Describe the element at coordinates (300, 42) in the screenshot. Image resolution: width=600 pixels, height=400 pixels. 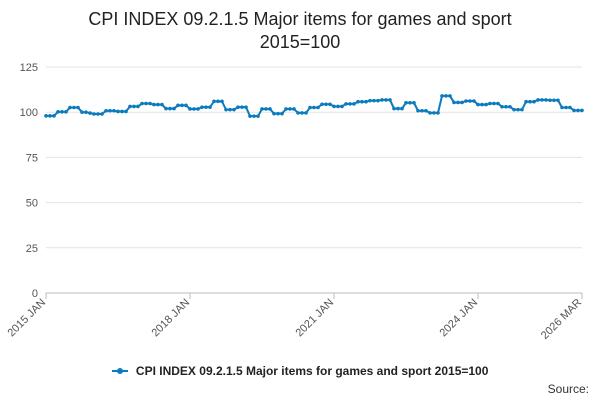
I see `chart-subtitle: 2015=100` at that location.